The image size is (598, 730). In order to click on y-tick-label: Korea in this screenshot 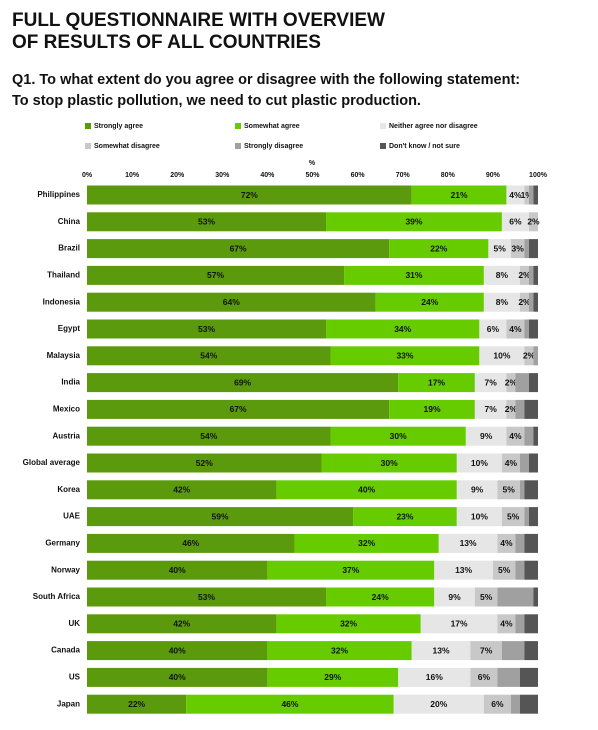, I will do `click(68, 489)`.